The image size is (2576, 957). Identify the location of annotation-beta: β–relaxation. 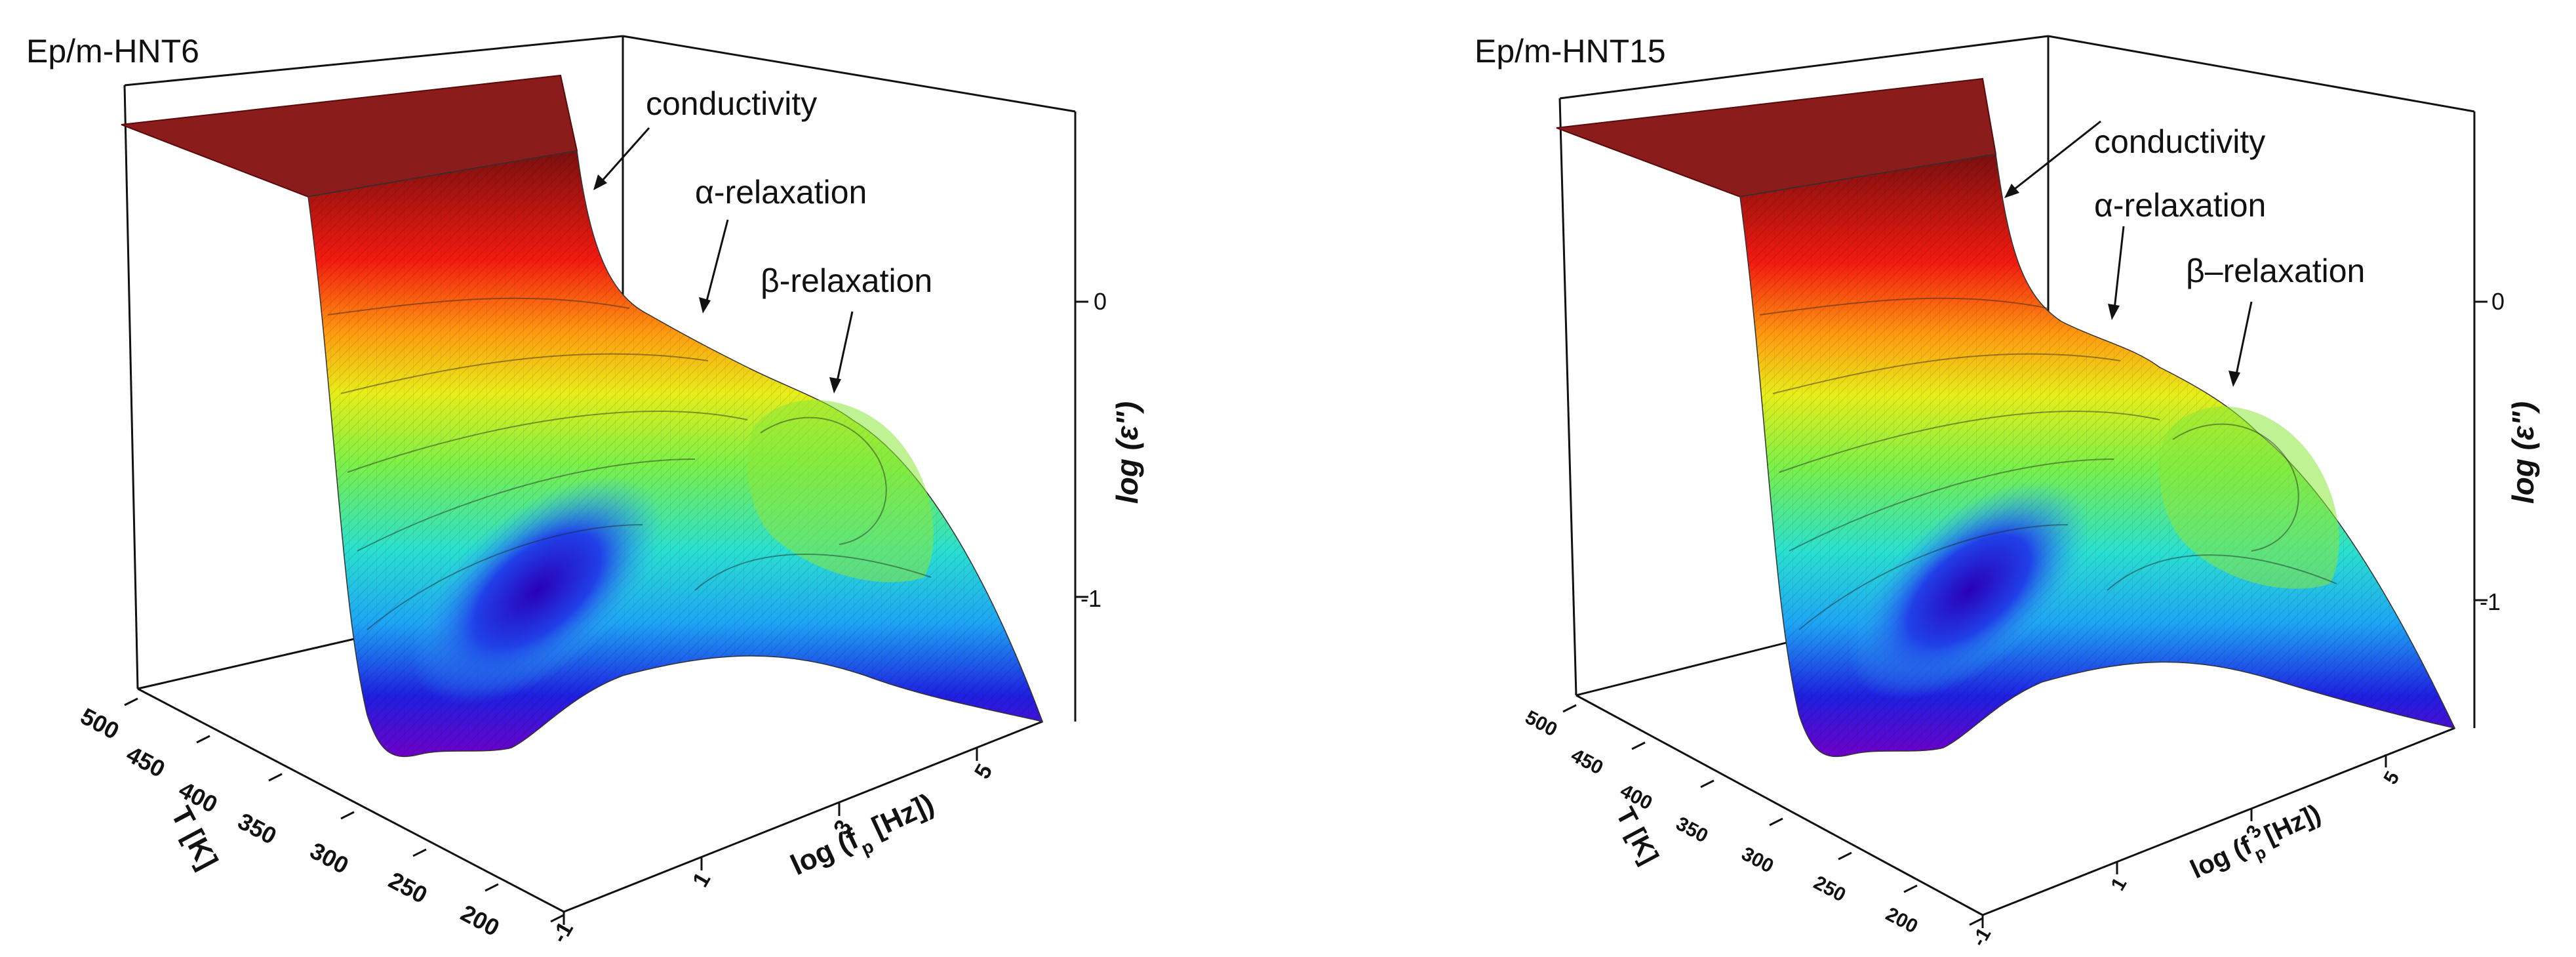
(2275, 271).